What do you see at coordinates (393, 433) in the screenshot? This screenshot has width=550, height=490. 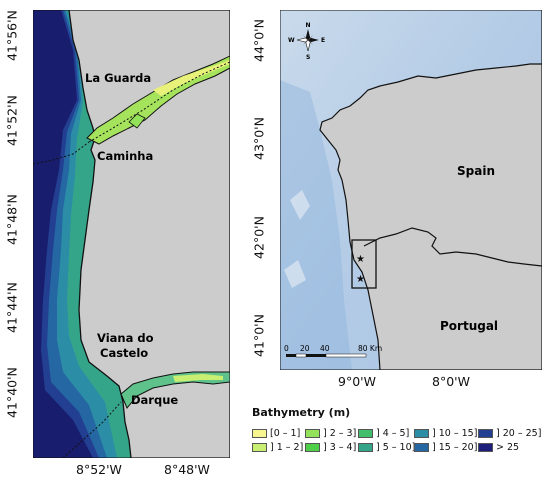 I see `legend-label: ] 4 – 5]` at bounding box center [393, 433].